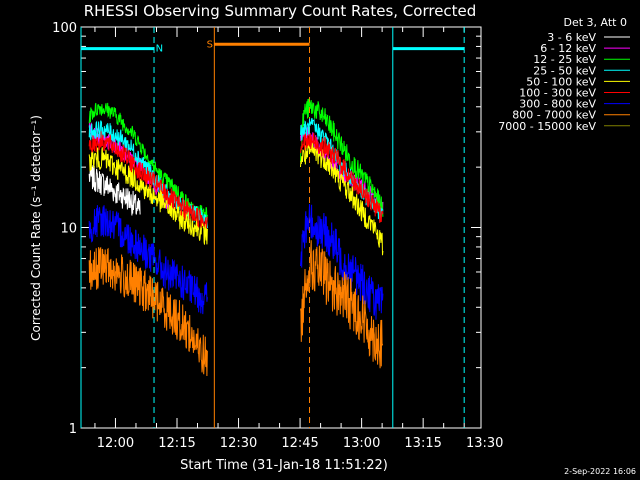 The image size is (640, 480). Describe the element at coordinates (36, 228) in the screenshot. I see `y-axis-label: Corrected Count Rate (s⁻¹ detector⁻¹)` at that location.